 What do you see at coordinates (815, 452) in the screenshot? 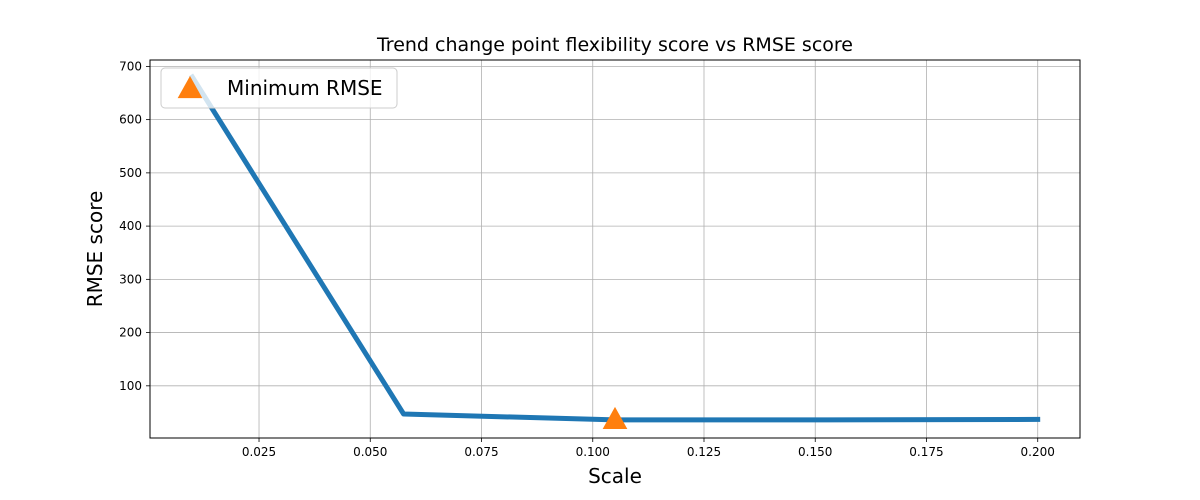
I see `x-tick-label: 0.150` at bounding box center [815, 452].